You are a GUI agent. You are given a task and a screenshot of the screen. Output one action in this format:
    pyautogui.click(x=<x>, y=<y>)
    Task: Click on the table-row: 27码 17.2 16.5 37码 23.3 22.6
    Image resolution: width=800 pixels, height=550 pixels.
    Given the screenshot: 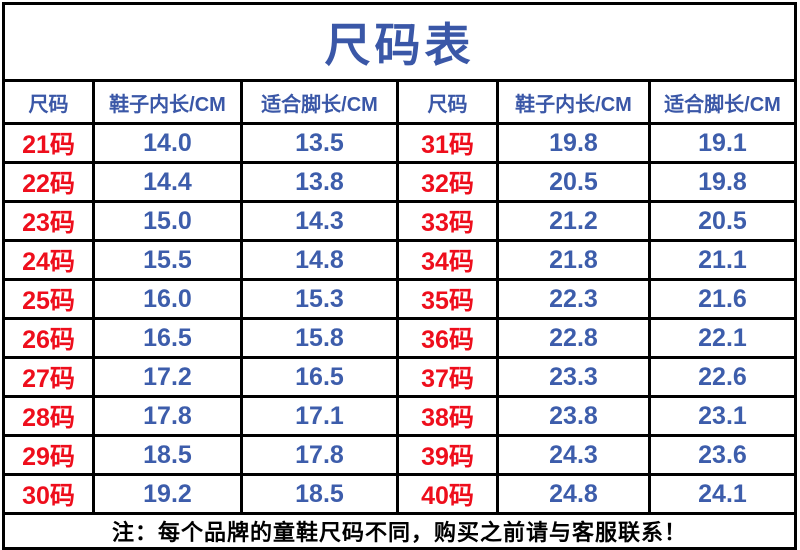 What is the action you would take?
    pyautogui.click(x=399, y=377)
    